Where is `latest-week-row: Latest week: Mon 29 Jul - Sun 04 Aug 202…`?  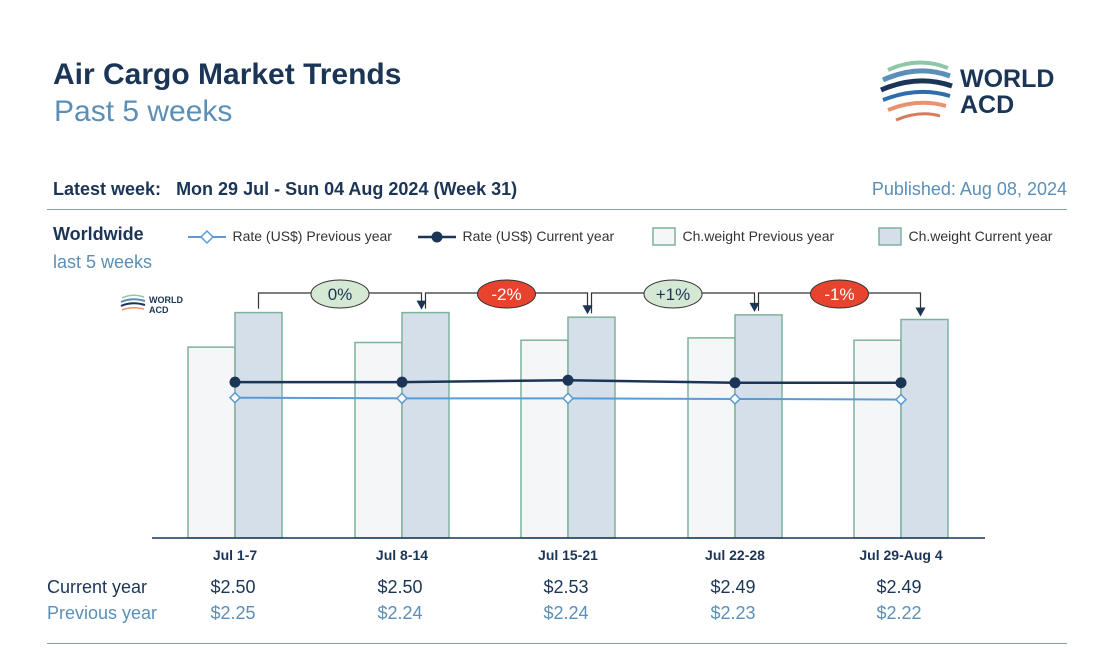 latest-week-row: Latest week: Mon 29 Jul - Sun 04 Aug 202… is located at coordinates (285, 189).